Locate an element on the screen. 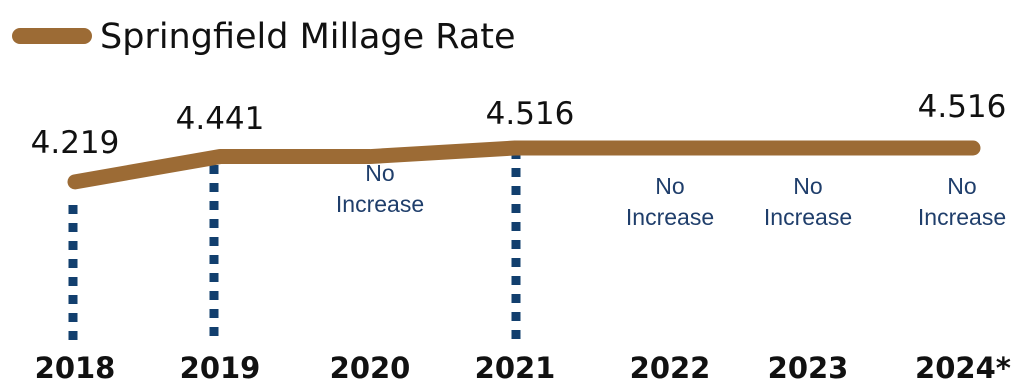 This screenshot has width=1025, height=389. no-increase-notes: No Increase No Increase No Increase No Increase is located at coordinates (671, 195).